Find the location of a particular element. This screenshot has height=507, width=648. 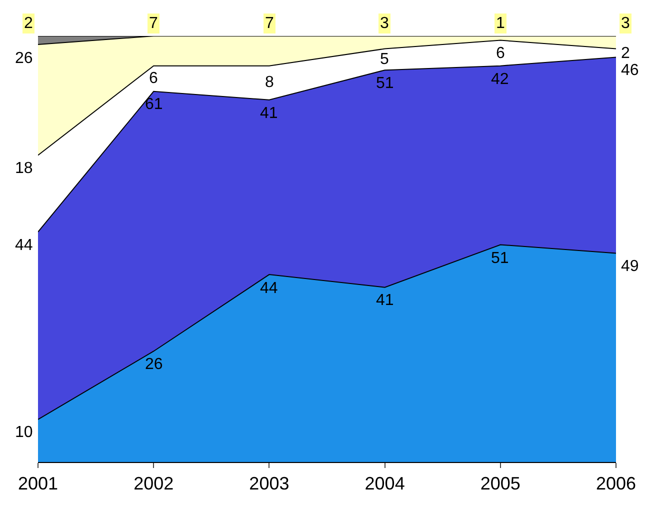

data-label: 49 is located at coordinates (630, 266).